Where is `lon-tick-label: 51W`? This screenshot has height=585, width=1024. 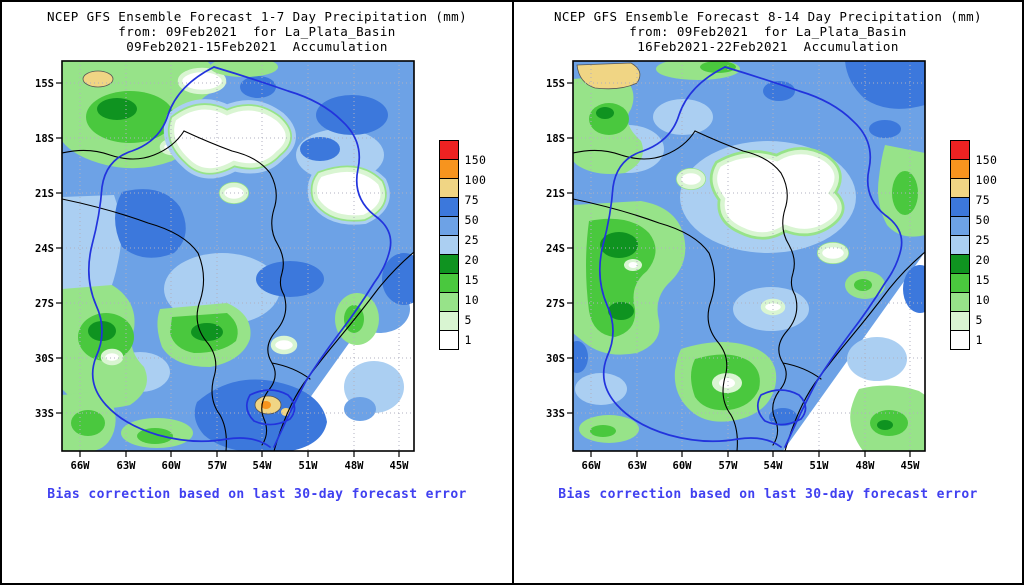
lon-tick-label: 51W is located at coordinates (308, 466).